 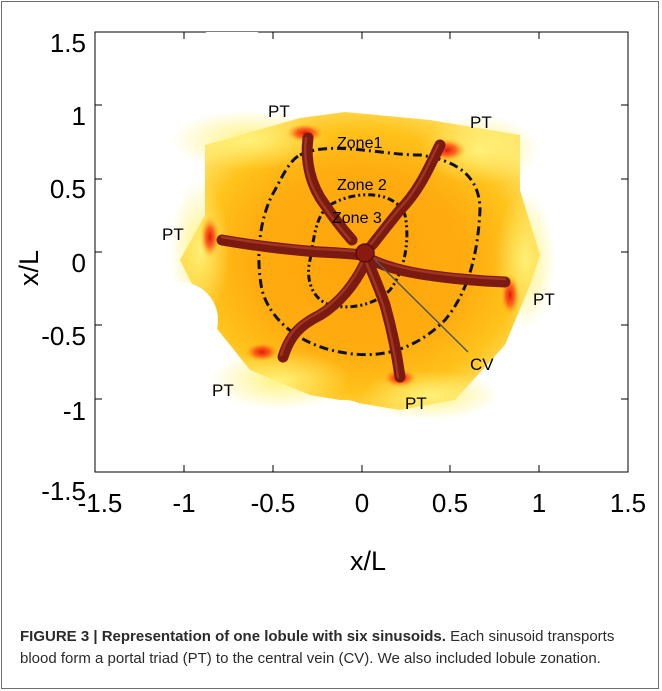 I want to click on y-tick-label: -0.5, so click(x=63, y=336).